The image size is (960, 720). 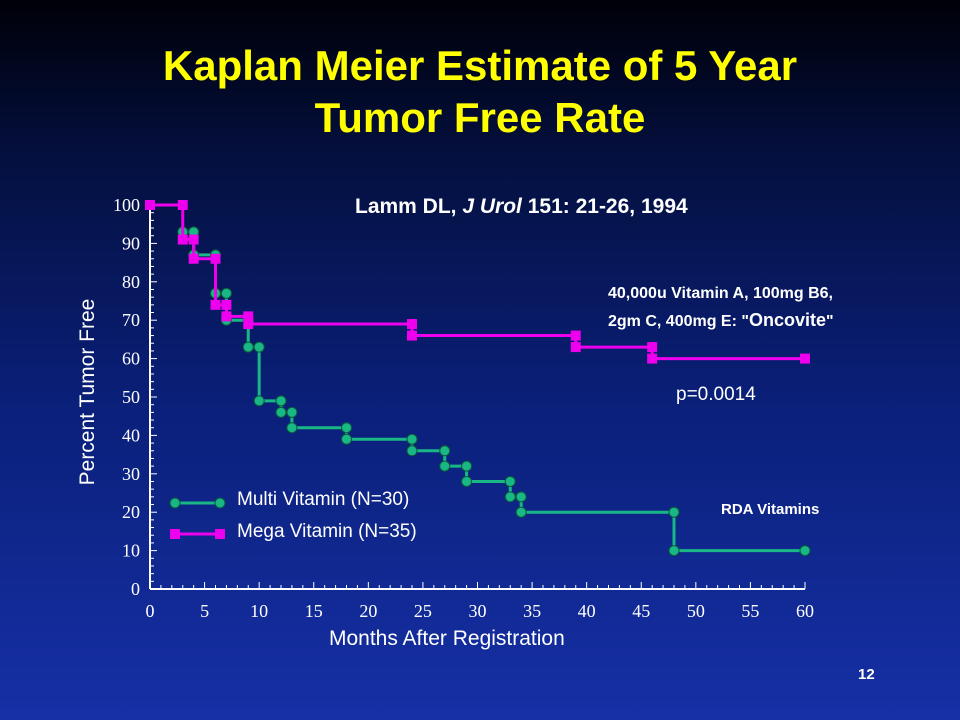 I want to click on y-tick-label: 40, so click(x=131, y=435).